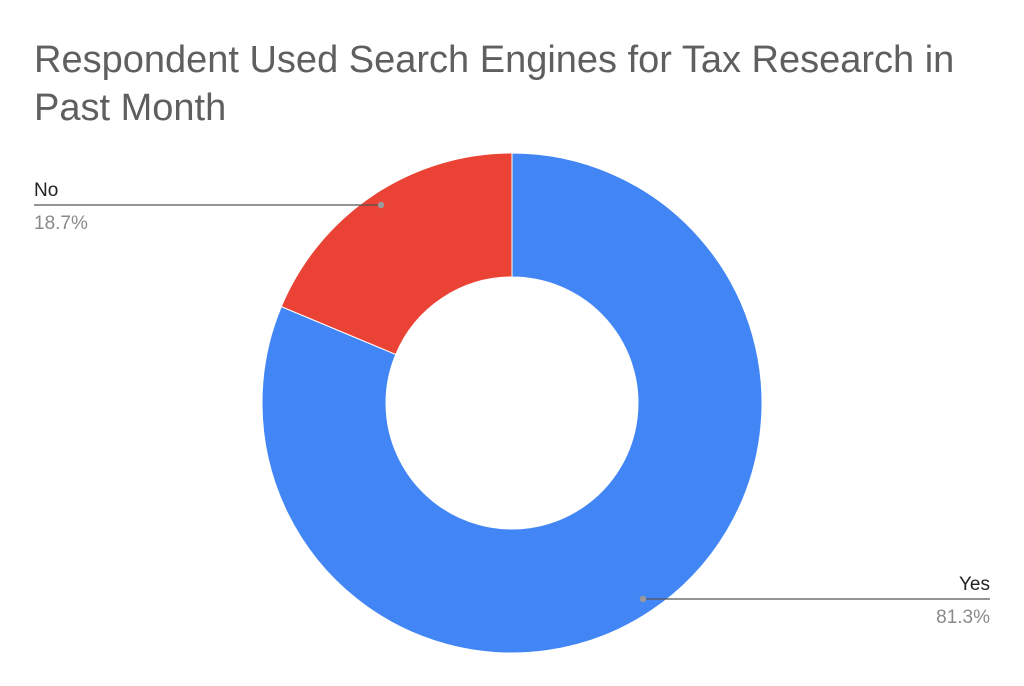 The image size is (1024, 686). I want to click on label-no-value: 18.7%, so click(61, 223).